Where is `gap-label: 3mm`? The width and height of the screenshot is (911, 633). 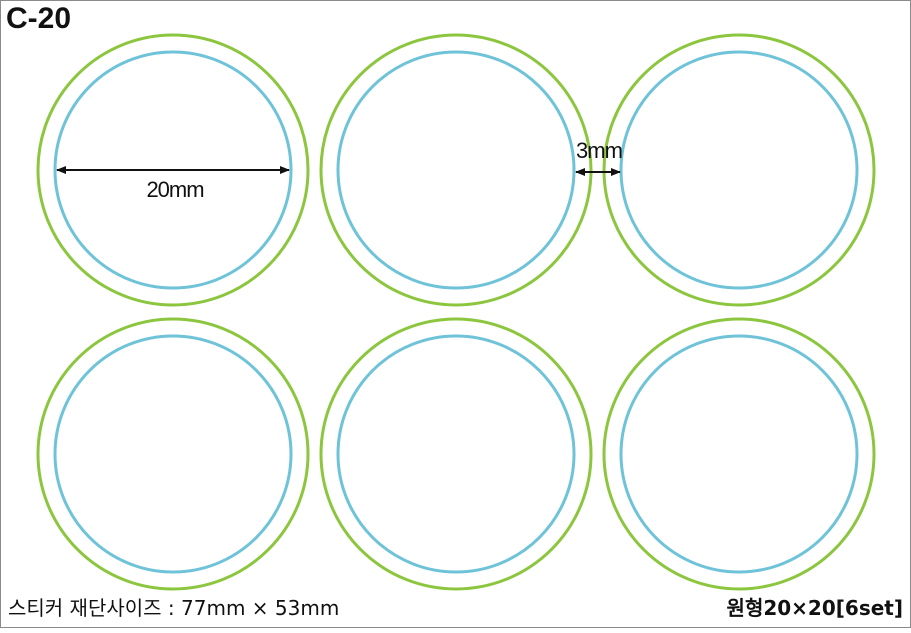
gap-label: 3mm is located at coordinates (599, 150).